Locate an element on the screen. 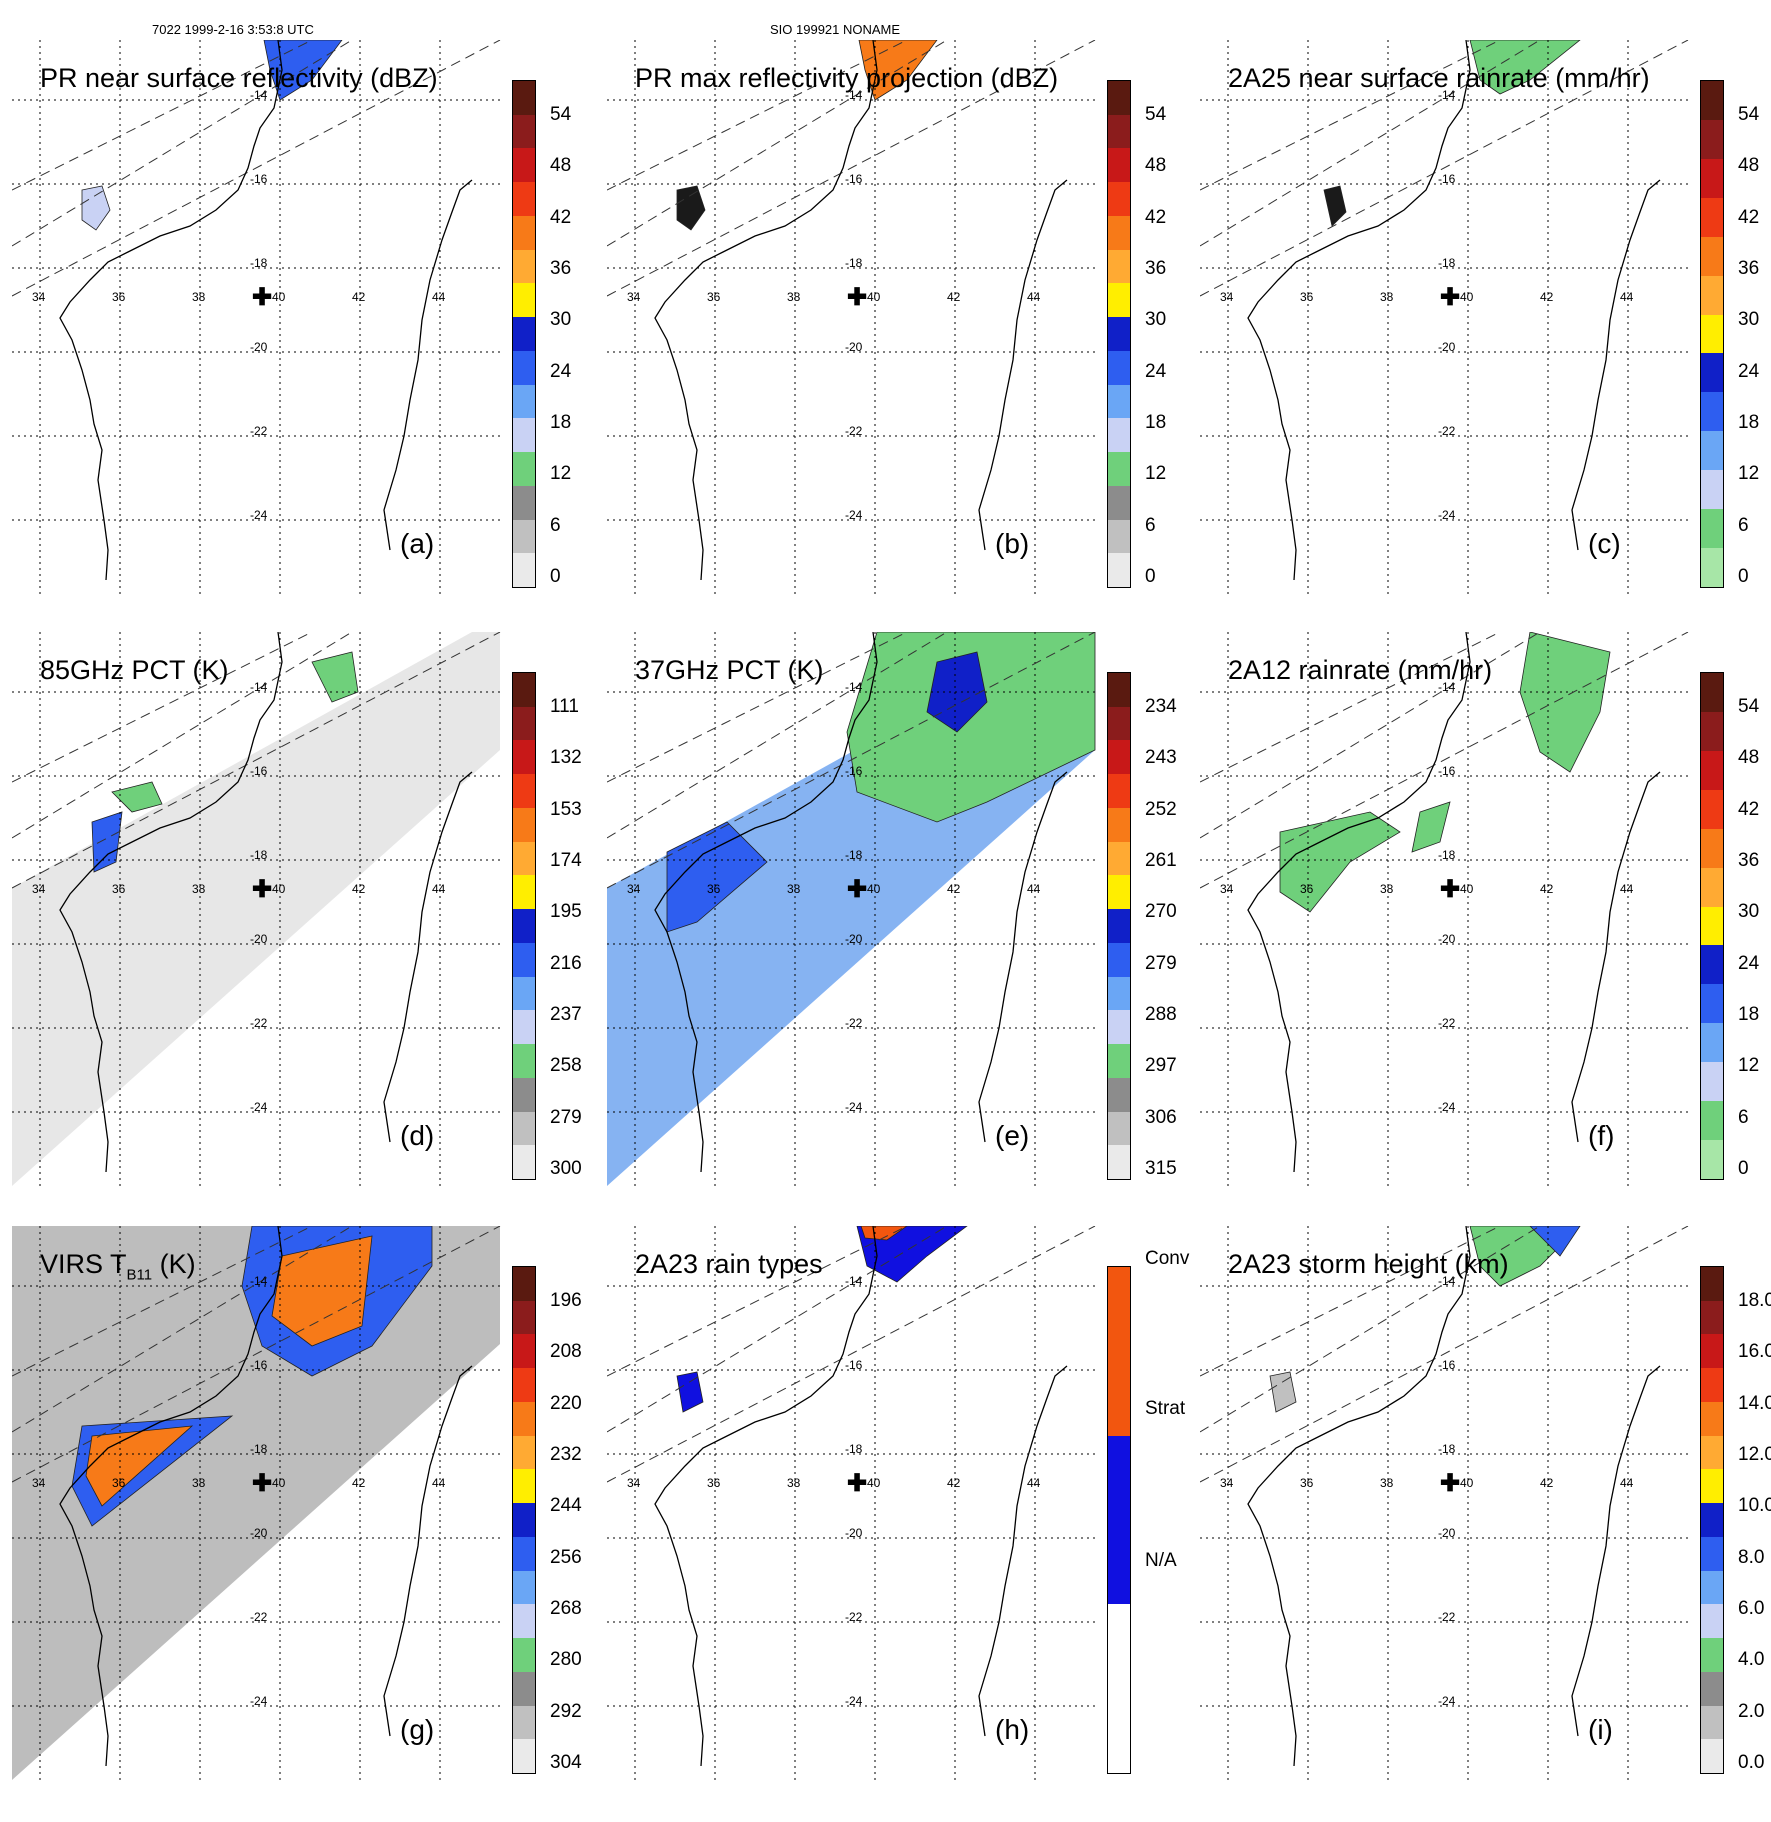  panel-letter-label: (h) is located at coordinates (1012, 1729).